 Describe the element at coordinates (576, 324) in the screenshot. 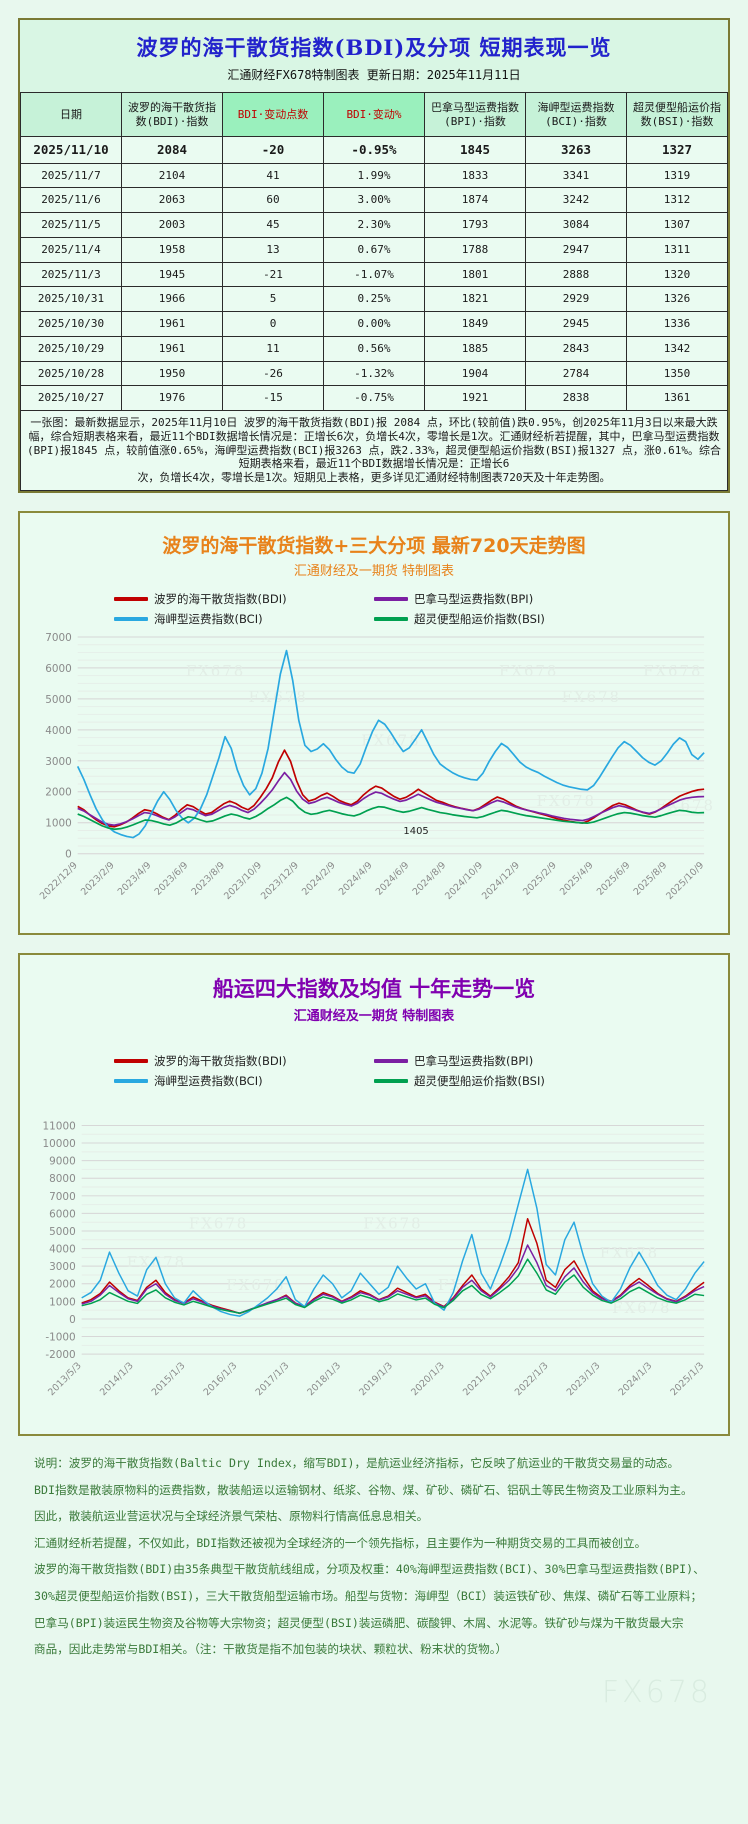

I see `cell-bci: 2945` at that location.